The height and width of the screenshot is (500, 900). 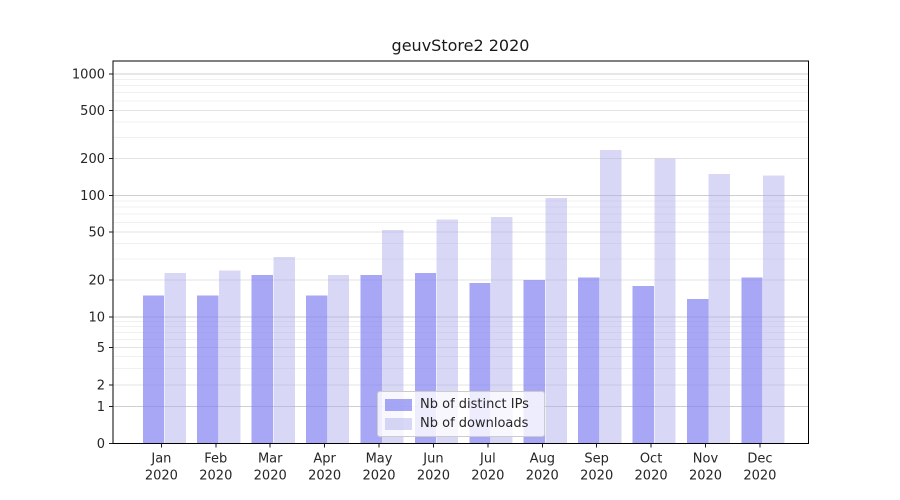 What do you see at coordinates (215, 458) in the screenshot?
I see `x-tick-label-month: Feb` at bounding box center [215, 458].